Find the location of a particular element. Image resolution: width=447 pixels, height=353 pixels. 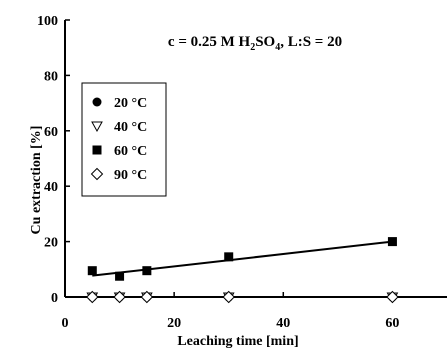

x-tick-label: 60 is located at coordinates (392, 323).